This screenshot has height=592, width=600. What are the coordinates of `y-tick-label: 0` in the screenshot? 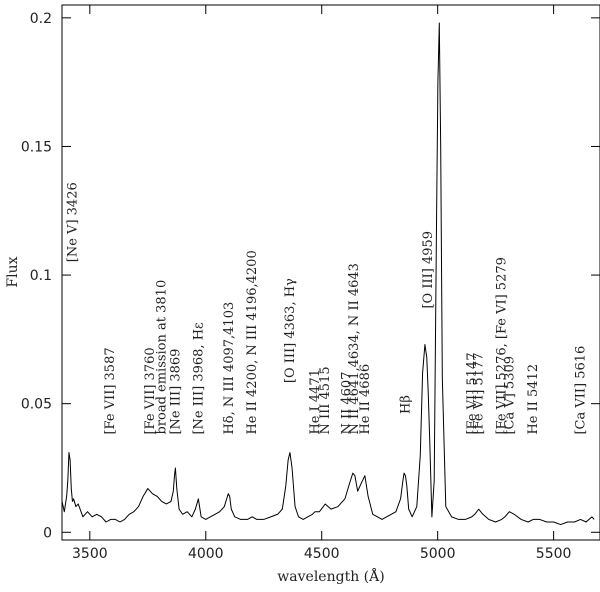 It's located at (47, 533).